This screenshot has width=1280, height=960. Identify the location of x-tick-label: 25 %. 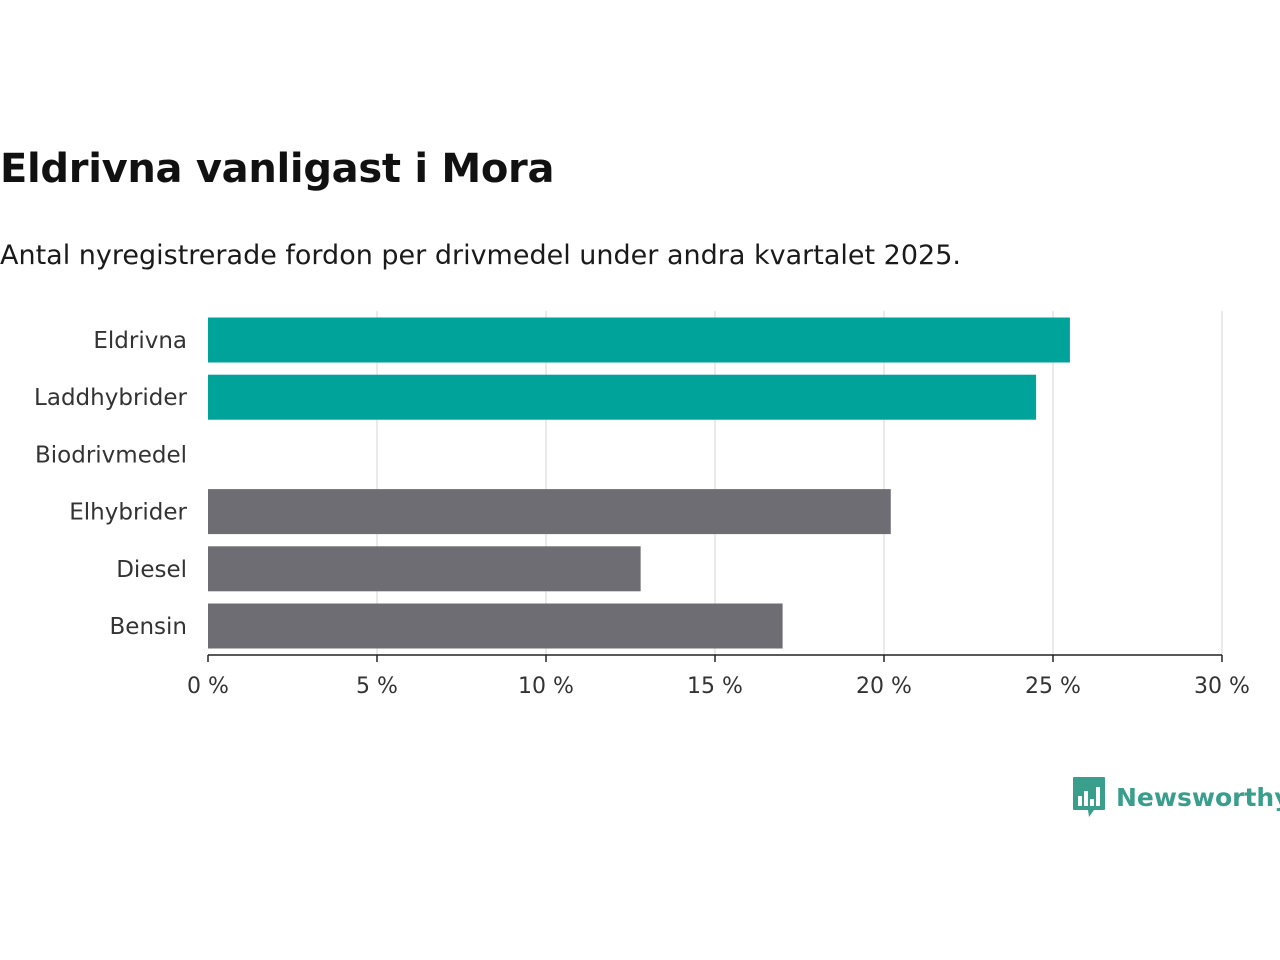
(1053, 686).